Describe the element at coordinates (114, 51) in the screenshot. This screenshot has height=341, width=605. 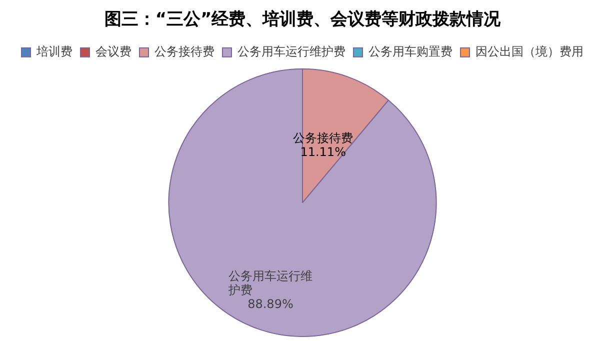
I see `legend-label: 会议费` at that location.